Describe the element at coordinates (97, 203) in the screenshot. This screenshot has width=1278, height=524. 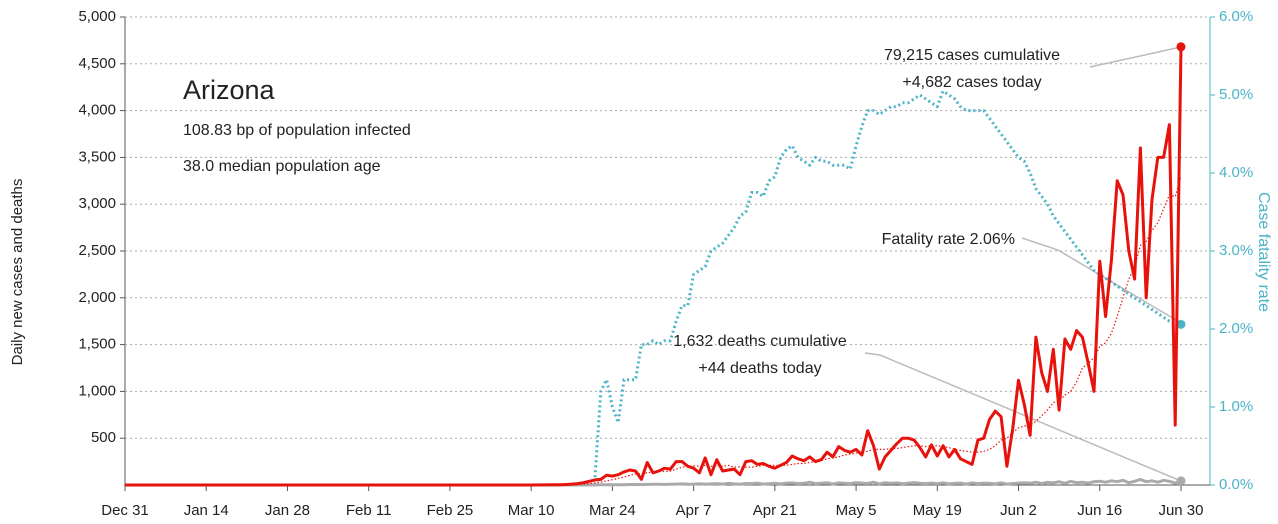
I see `y-tick-label: 3,000` at that location.